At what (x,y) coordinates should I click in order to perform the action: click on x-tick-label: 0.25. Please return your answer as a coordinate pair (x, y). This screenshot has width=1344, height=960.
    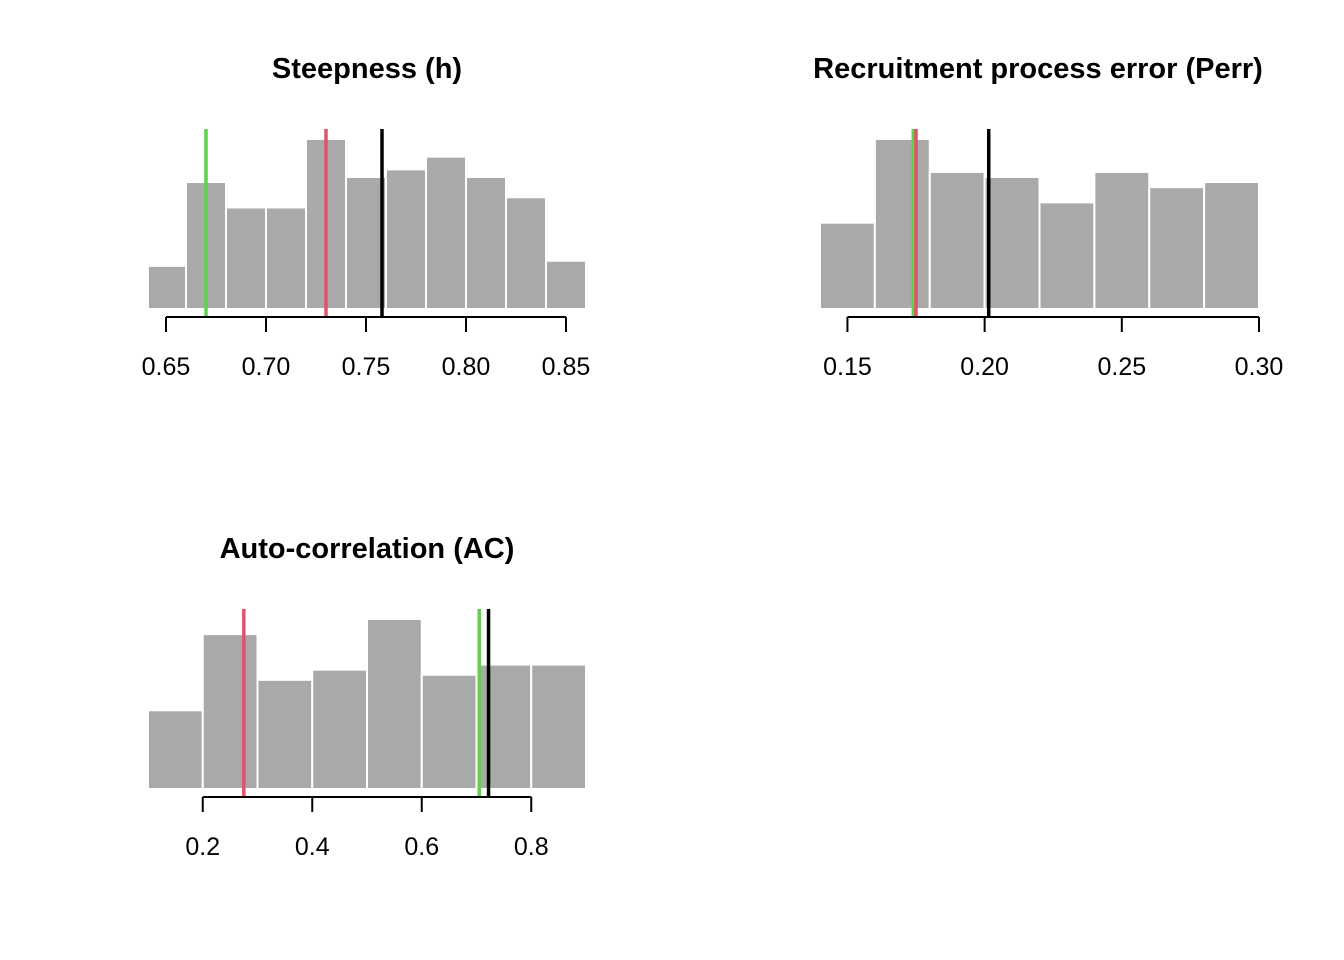
    Looking at the image, I should click on (1121, 367).